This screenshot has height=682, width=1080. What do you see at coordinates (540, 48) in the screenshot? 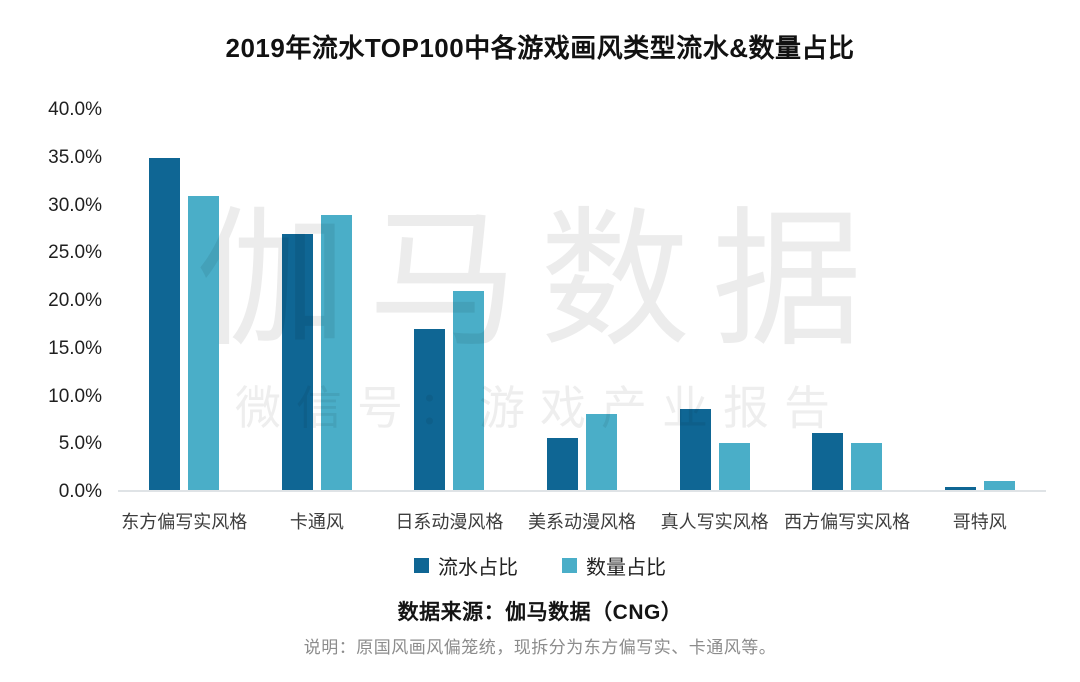
I see `chart-title: 2019年流水TOP100中各游戏画风类型流水&数量占比` at bounding box center [540, 48].